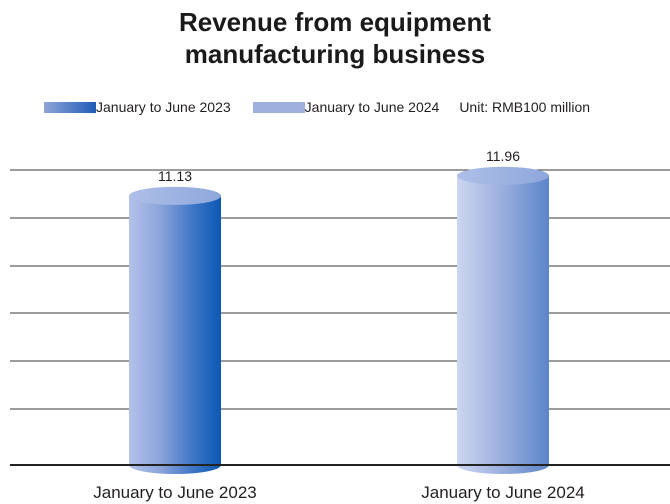  I want to click on bar-1-top, so click(503, 175).